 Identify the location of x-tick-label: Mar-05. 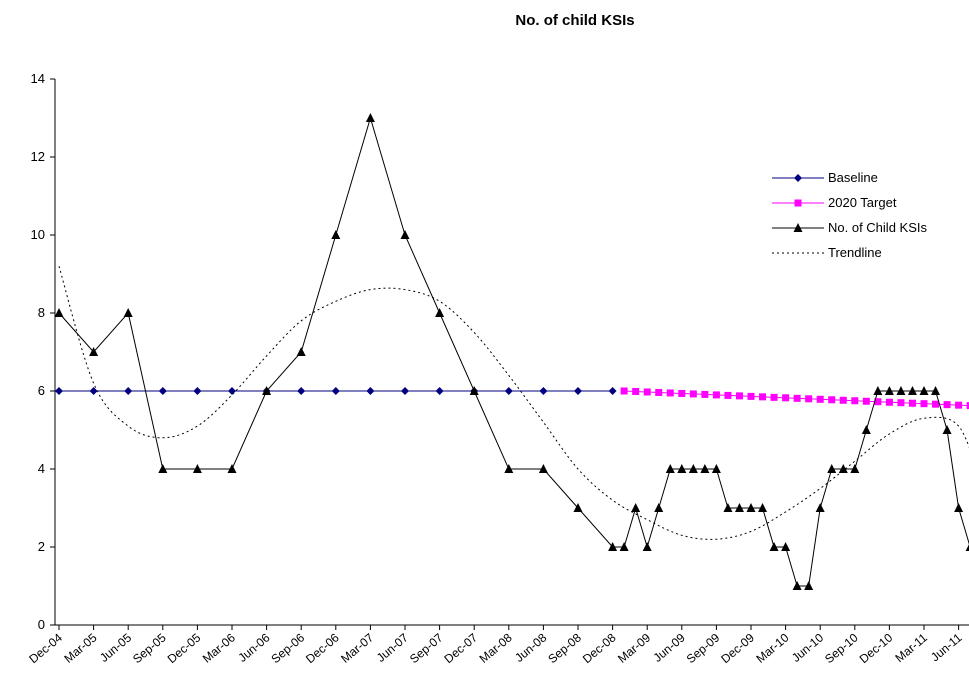
(80, 647).